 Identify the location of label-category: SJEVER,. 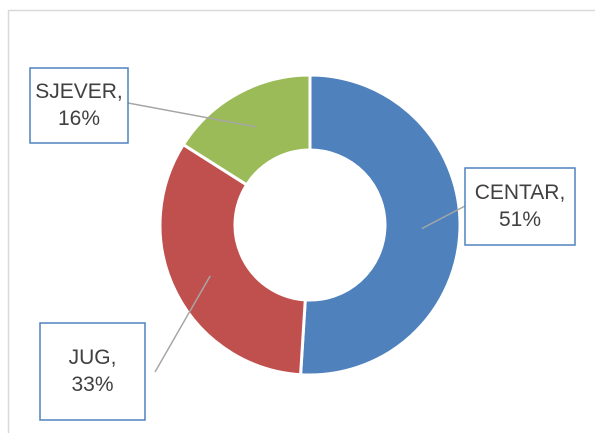
(79, 91).